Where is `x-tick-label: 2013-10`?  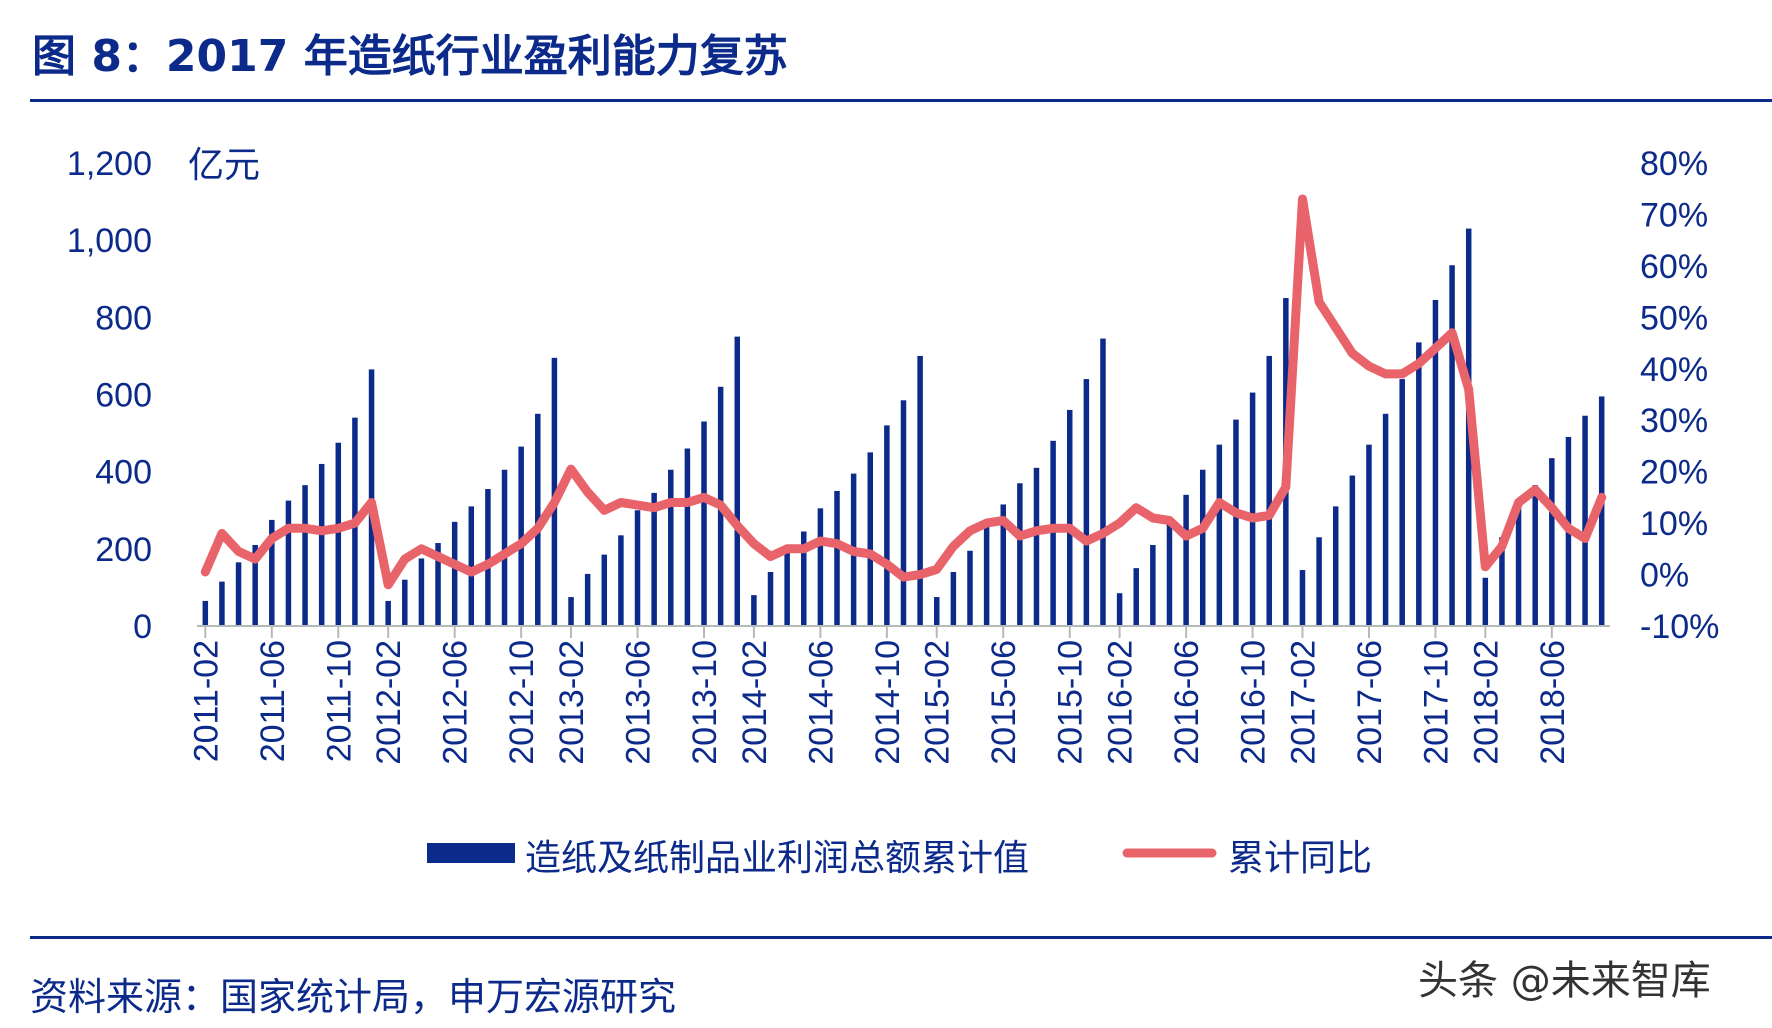
x-tick-label: 2013-10 is located at coordinates (705, 702).